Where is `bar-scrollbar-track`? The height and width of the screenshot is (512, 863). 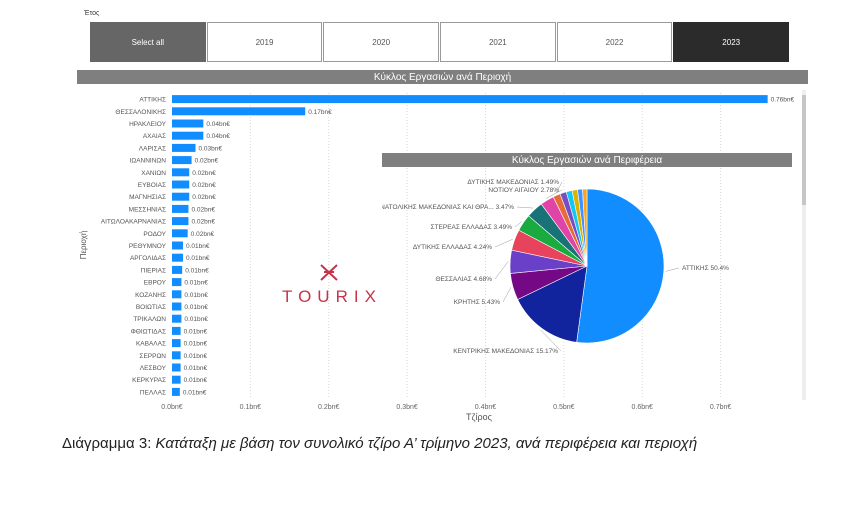
bar-scrollbar-track is located at coordinates (804, 245).